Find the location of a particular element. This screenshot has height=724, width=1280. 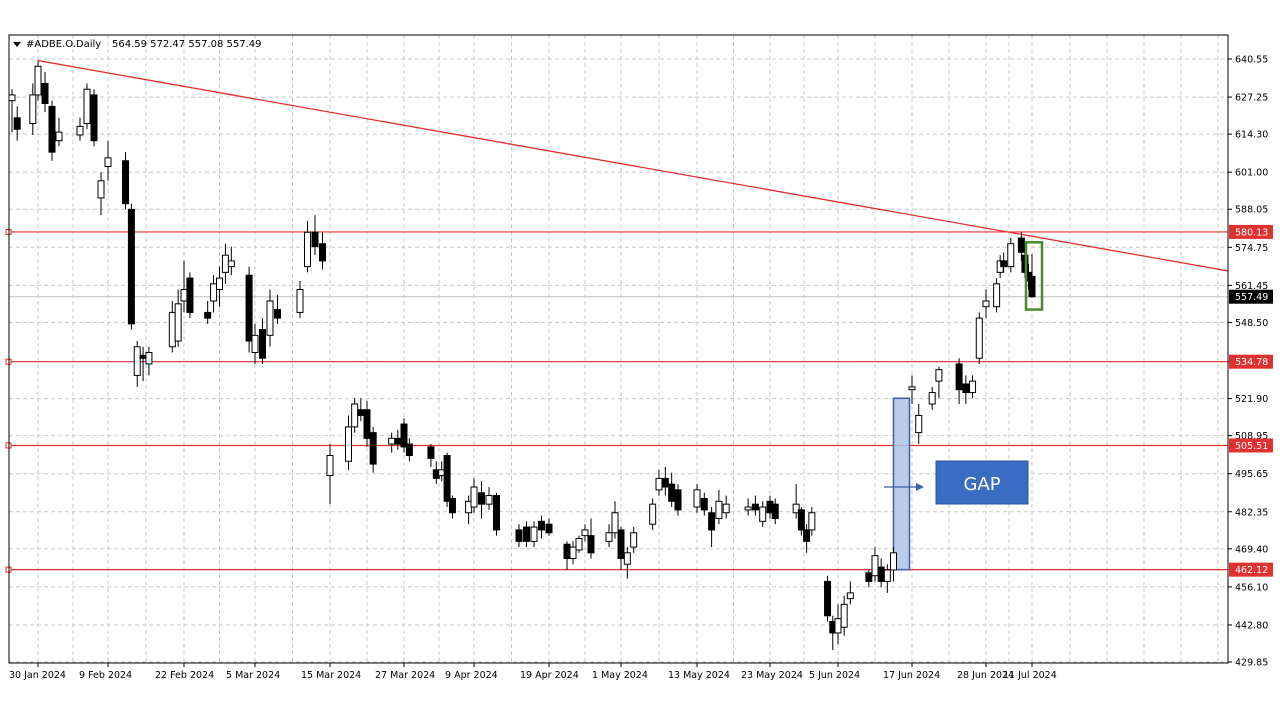

gap-arrow-head is located at coordinates (920, 487).